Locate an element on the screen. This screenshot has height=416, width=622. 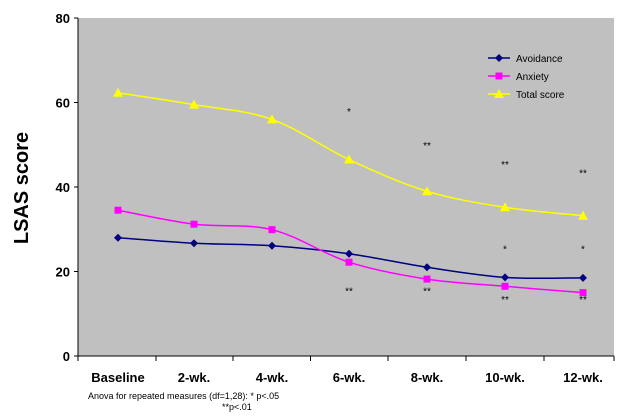
y-tick-label: 40 is located at coordinates (63, 187).